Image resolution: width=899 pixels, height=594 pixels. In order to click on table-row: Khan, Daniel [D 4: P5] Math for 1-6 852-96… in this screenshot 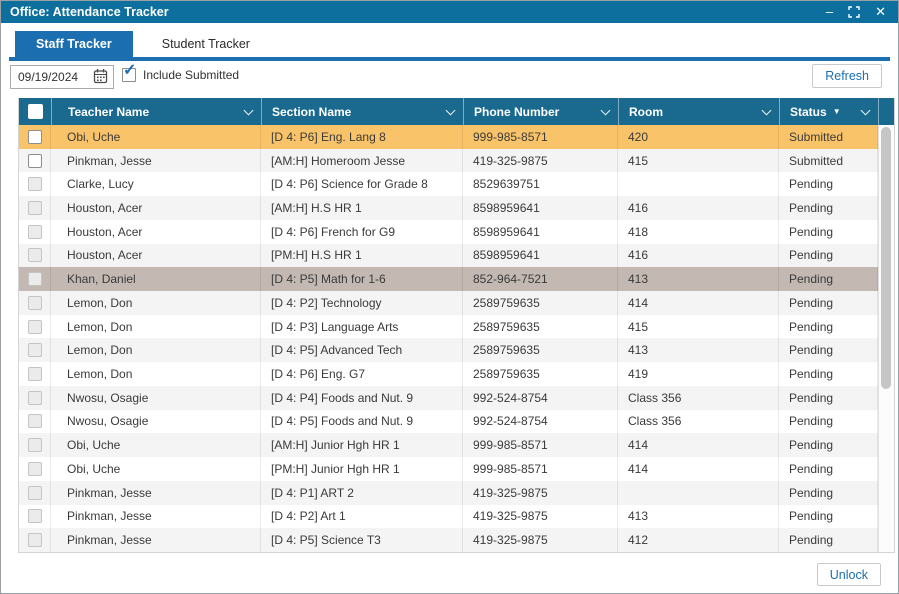, I will do `click(448, 279)`.